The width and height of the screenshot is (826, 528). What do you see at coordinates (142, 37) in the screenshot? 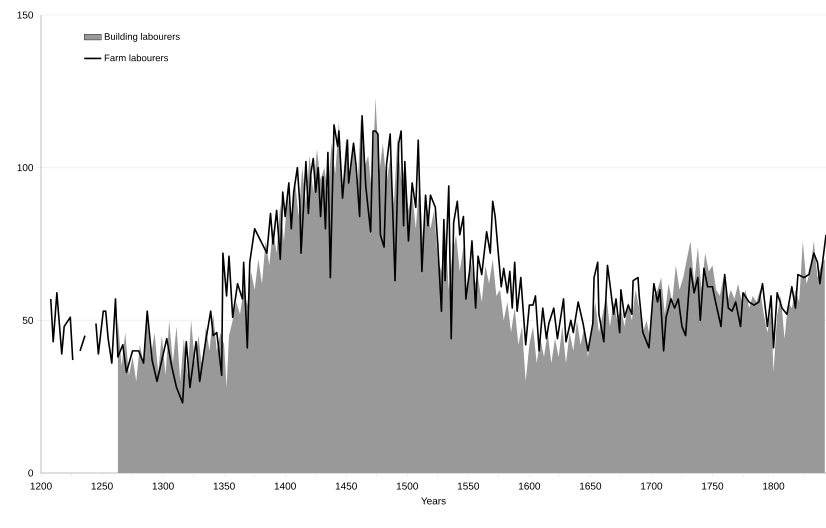
I see `legend-label: Building labourers` at bounding box center [142, 37].